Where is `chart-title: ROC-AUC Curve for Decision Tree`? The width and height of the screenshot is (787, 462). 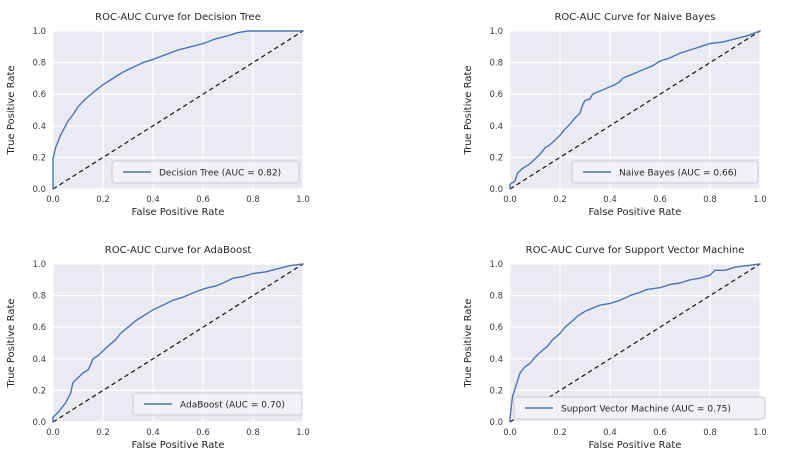 chart-title: ROC-AUC Curve for Decision Tree is located at coordinates (178, 17).